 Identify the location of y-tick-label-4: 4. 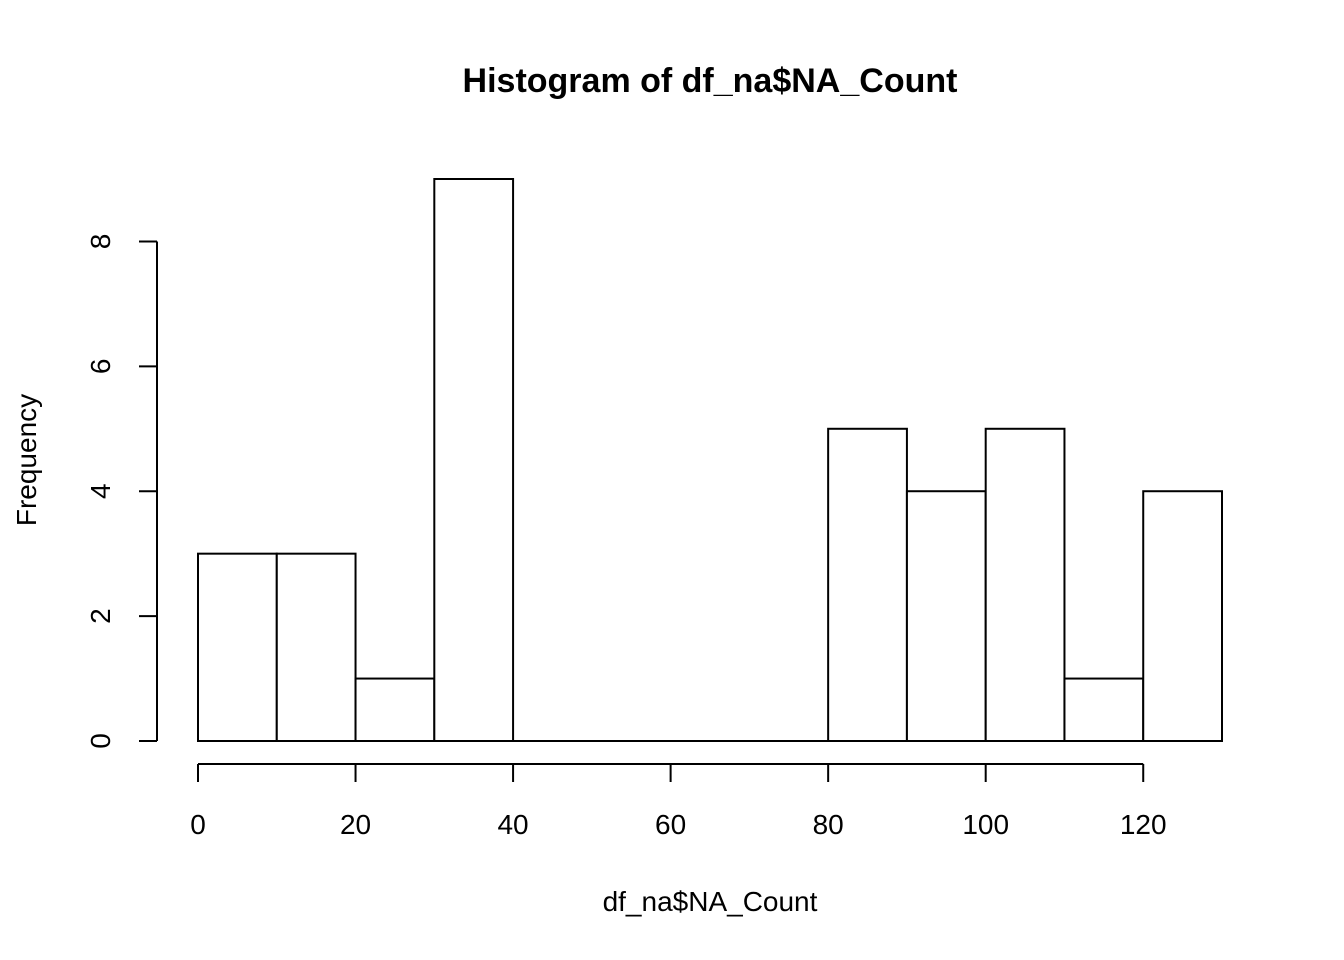
(100, 491).